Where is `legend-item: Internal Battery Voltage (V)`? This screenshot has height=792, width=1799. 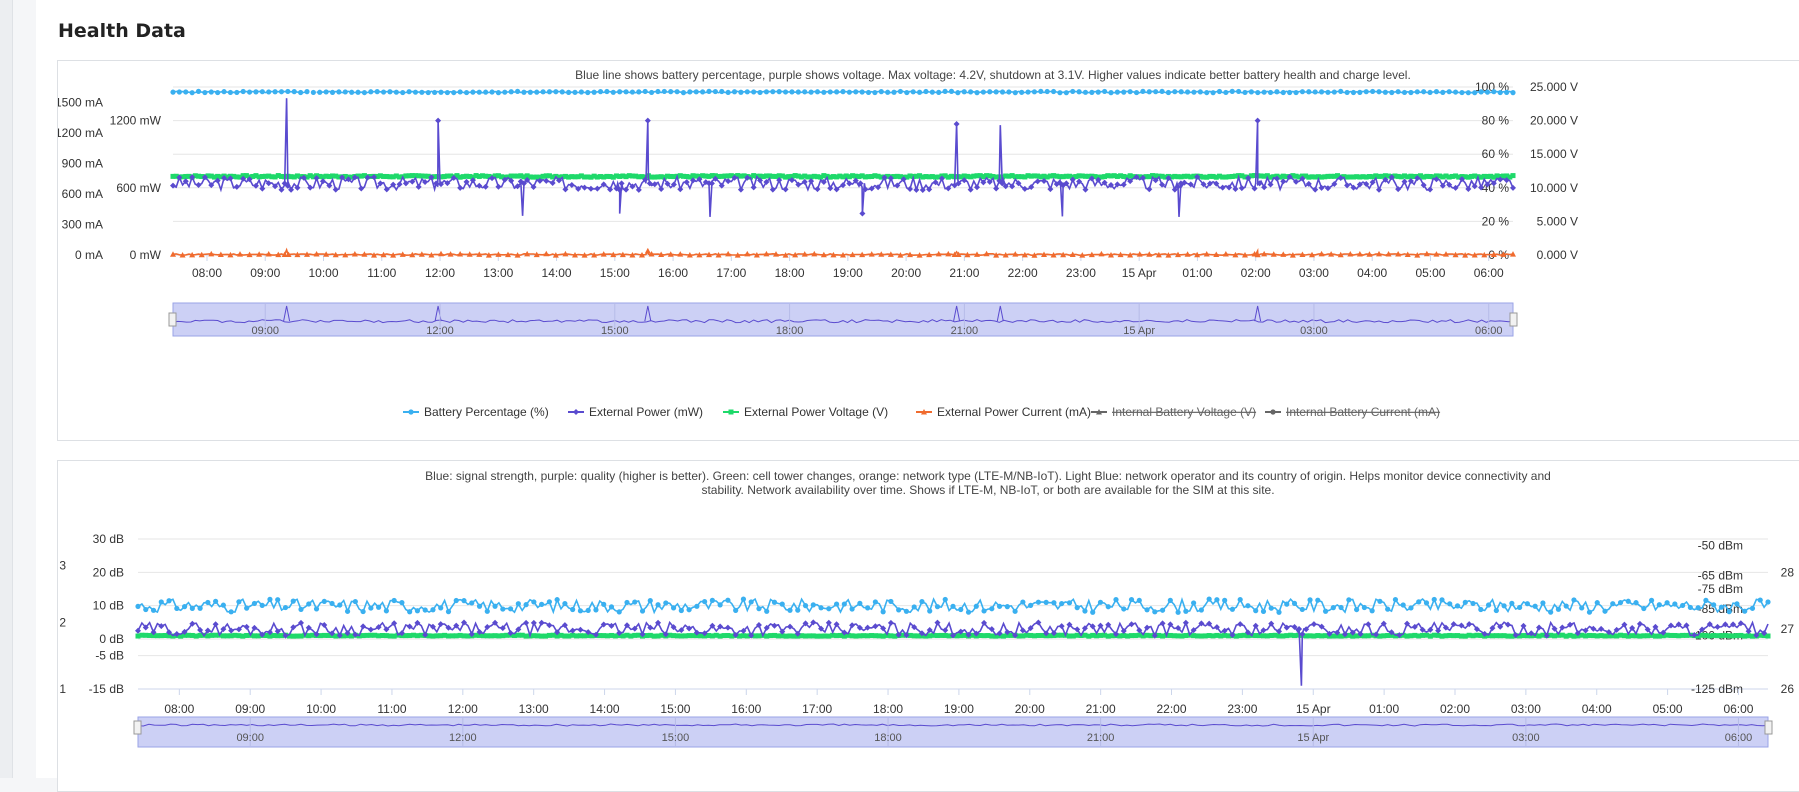
legend-item: Internal Battery Voltage (V) is located at coordinates (1173, 412).